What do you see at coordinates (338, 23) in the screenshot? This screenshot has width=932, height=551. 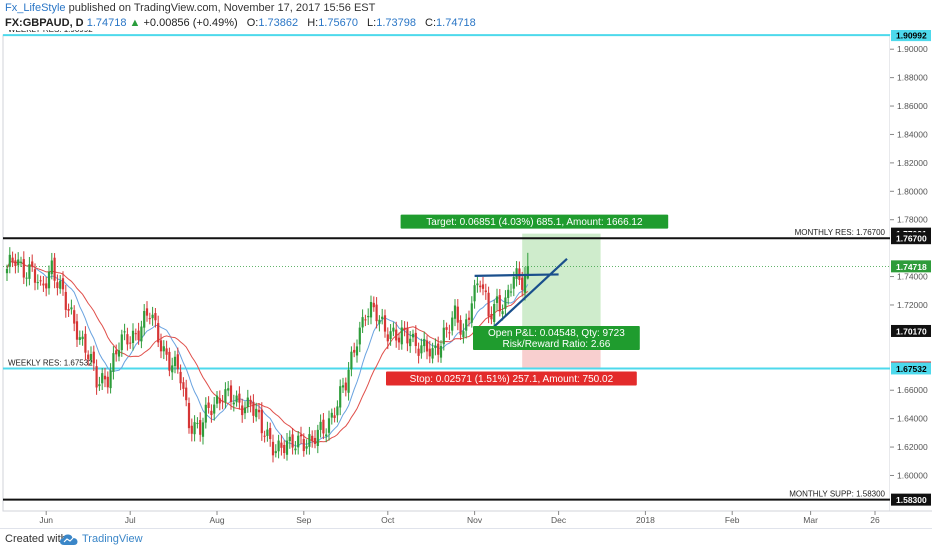 I see `high-value: 1.75670` at bounding box center [338, 23].